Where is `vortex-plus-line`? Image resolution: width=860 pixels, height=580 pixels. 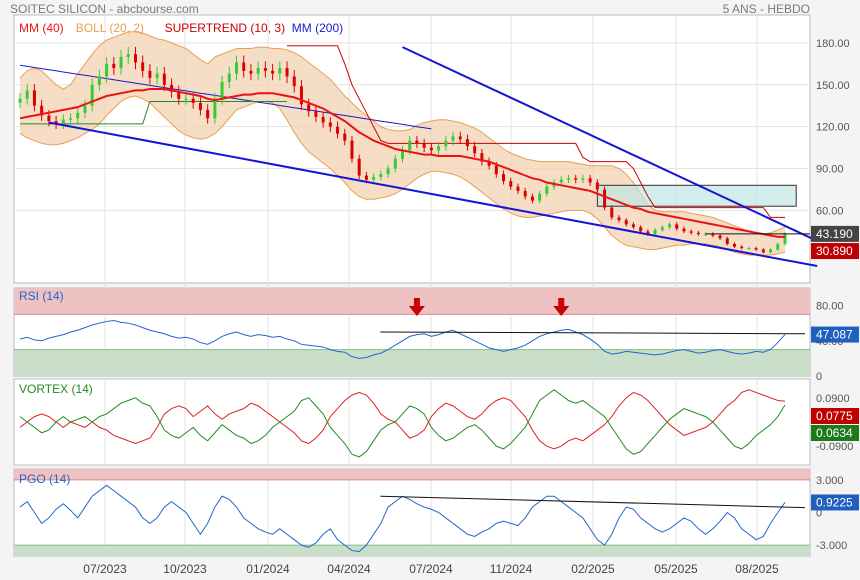
vortex-plus-line is located at coordinates (402, 423).